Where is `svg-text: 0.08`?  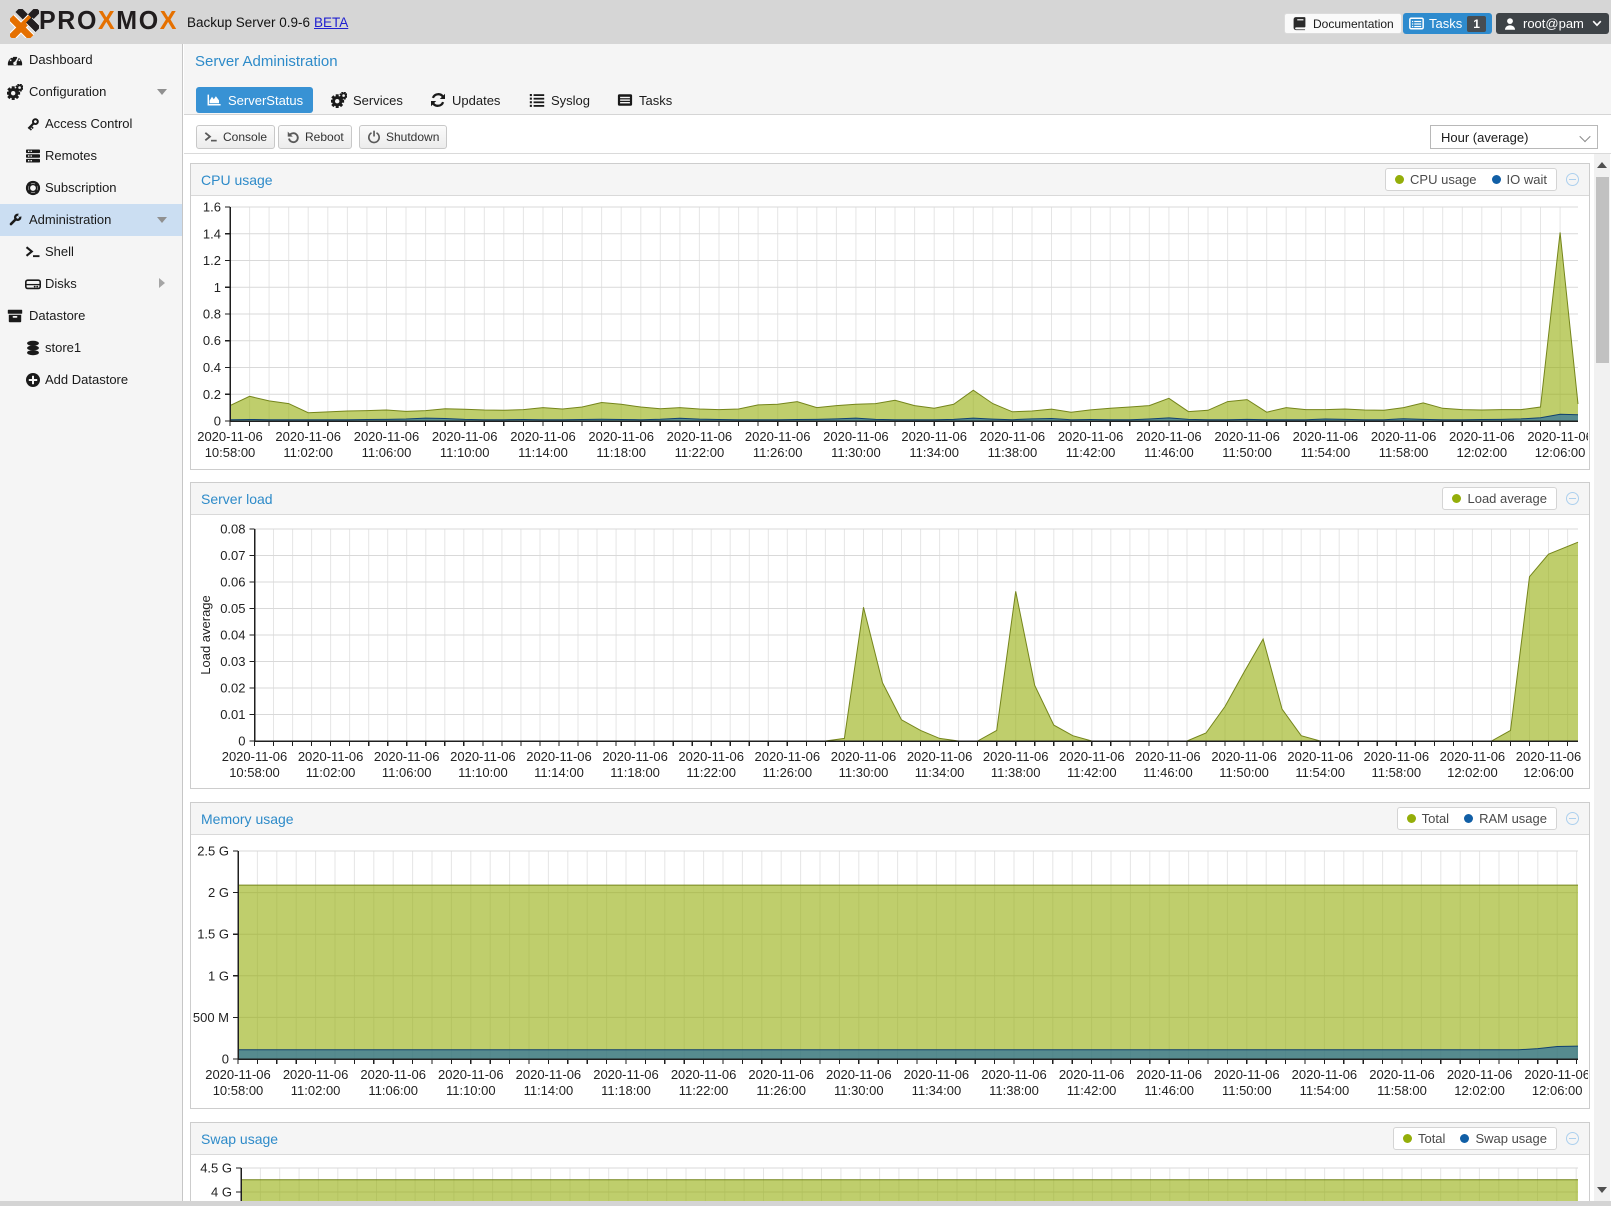
svg-text: 0.08 is located at coordinates (232, 529).